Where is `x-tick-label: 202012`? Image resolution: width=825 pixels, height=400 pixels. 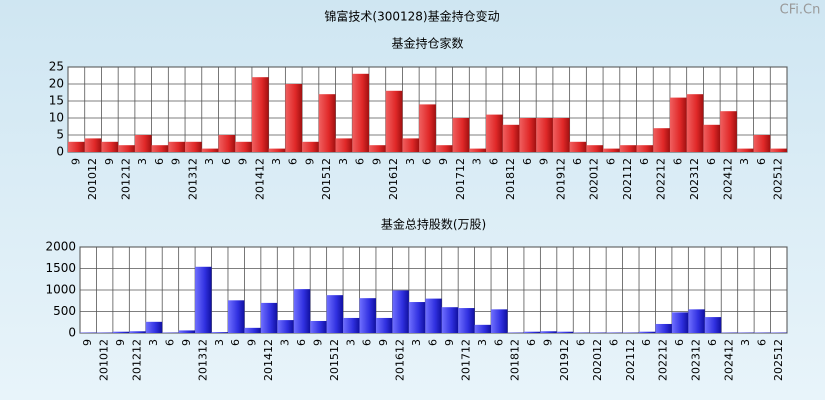
x-tick-label: 202012 is located at coordinates (594, 179).